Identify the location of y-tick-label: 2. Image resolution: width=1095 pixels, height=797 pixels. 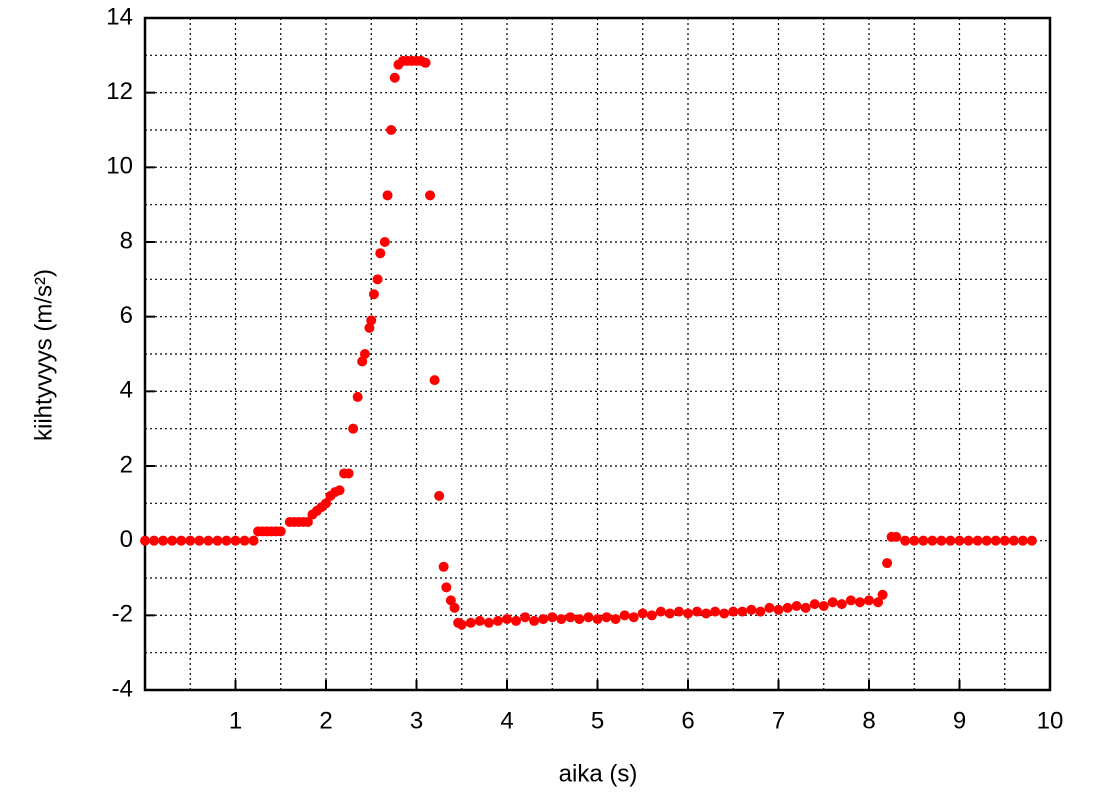
(126, 464).